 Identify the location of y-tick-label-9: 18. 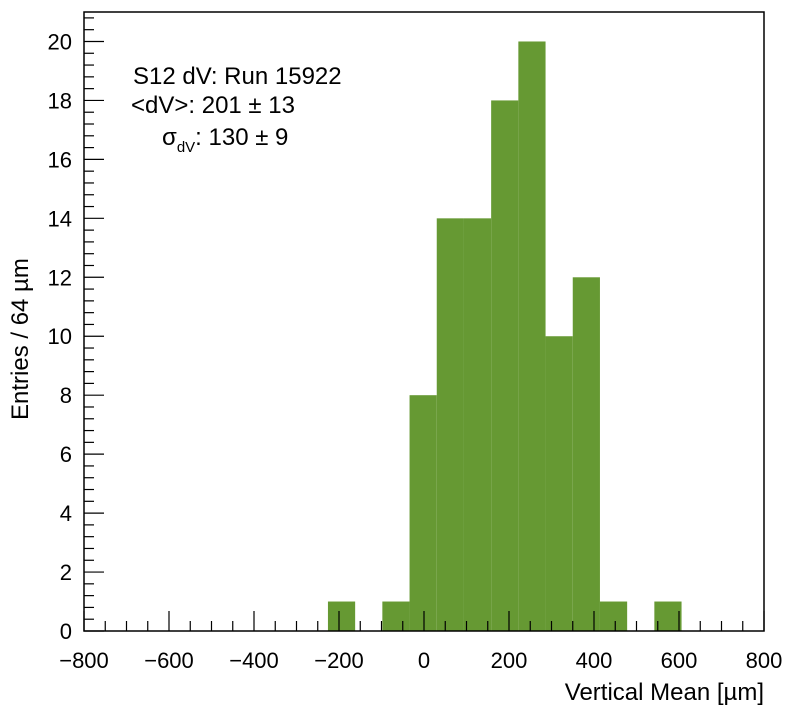
(60, 100).